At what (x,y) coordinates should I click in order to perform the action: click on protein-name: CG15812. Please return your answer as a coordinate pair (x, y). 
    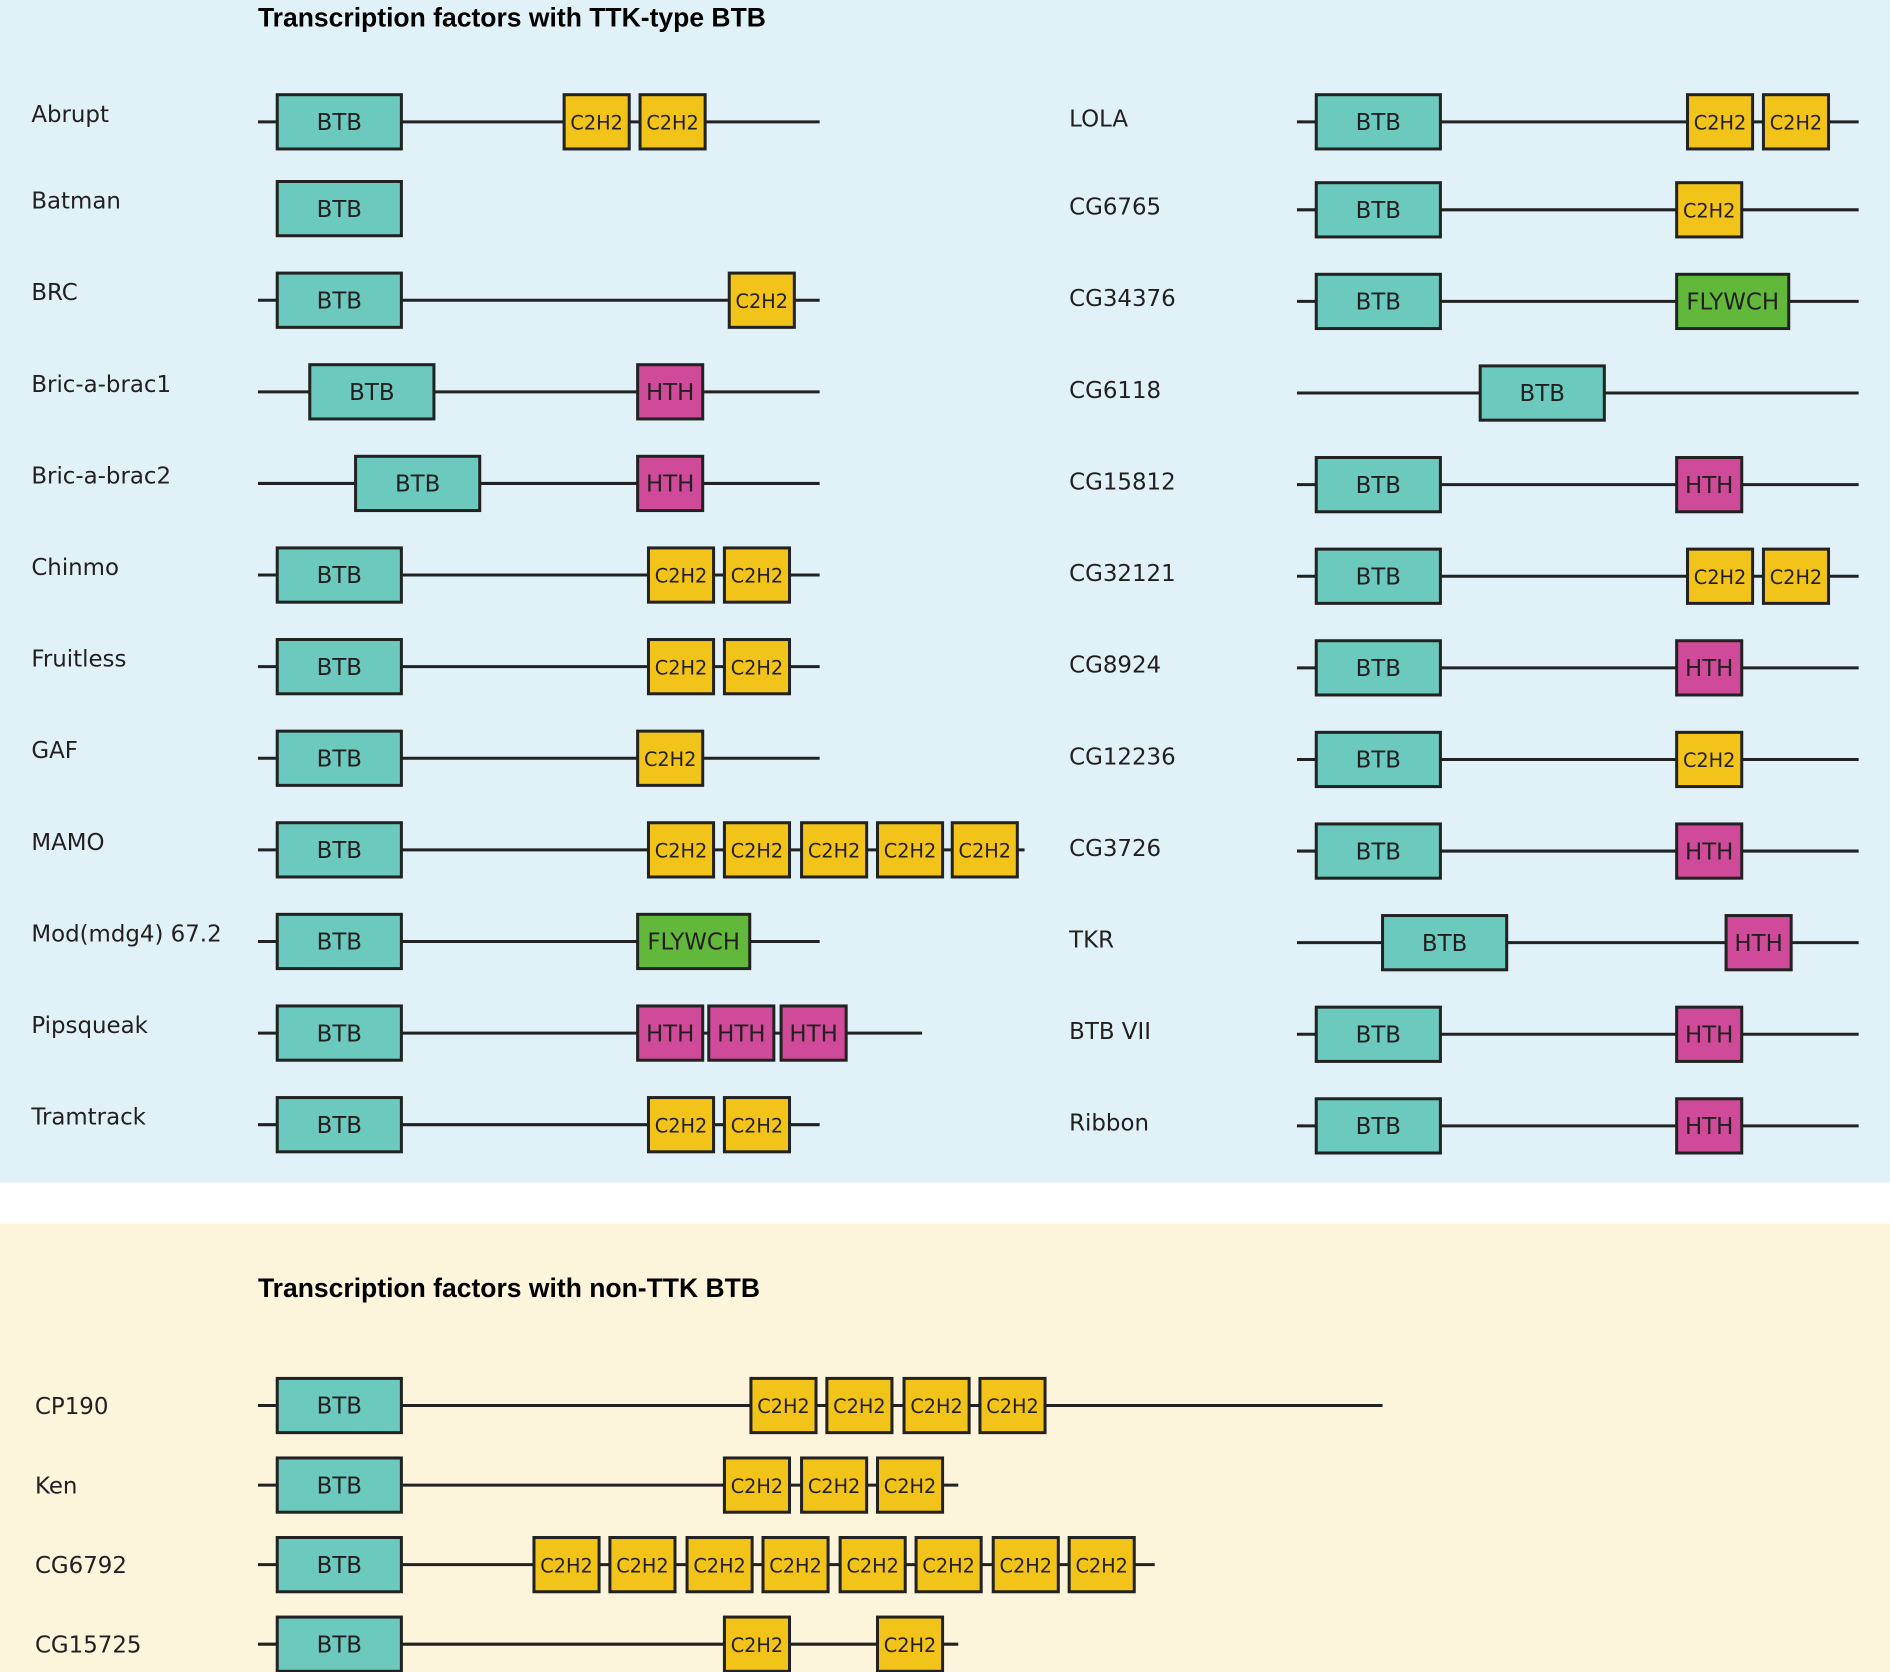
    Looking at the image, I should click on (1122, 482).